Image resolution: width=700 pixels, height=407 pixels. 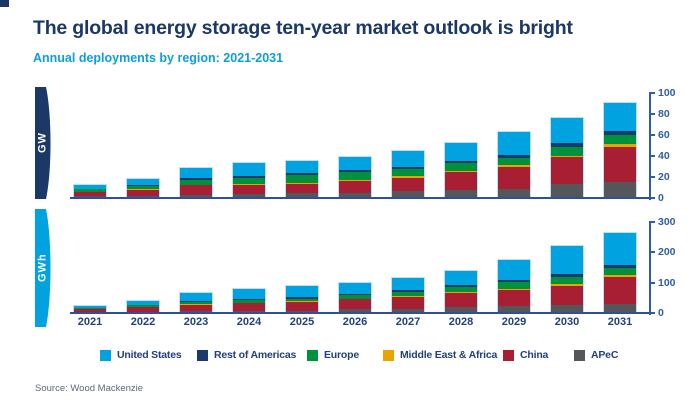 I want to click on gw-ribbon-shape, so click(x=43, y=143).